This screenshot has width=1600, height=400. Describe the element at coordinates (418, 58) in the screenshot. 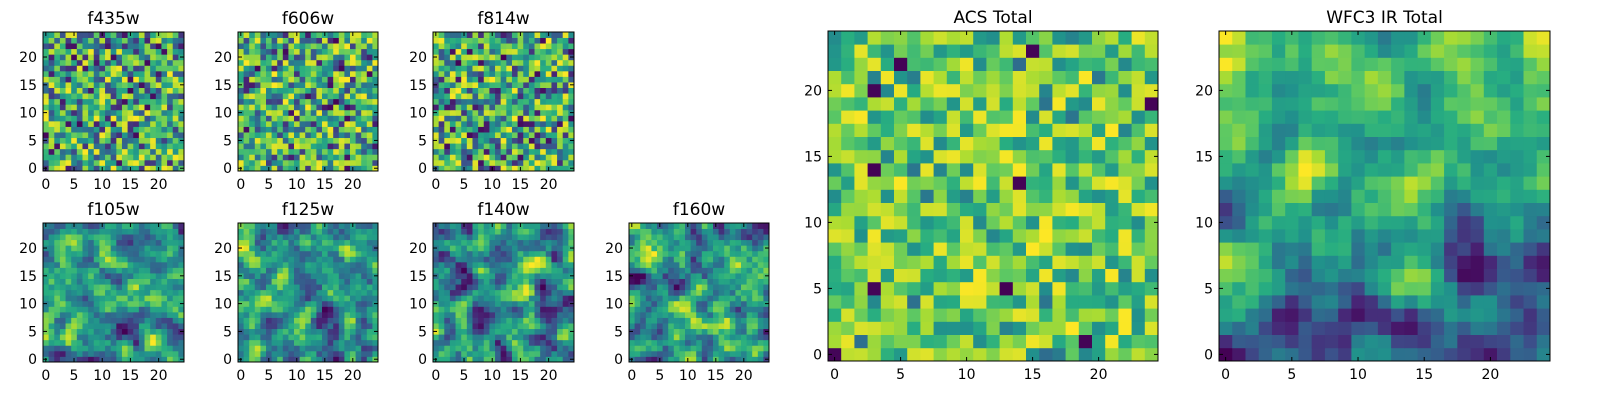

I see `y-tick-label: 20` at that location.